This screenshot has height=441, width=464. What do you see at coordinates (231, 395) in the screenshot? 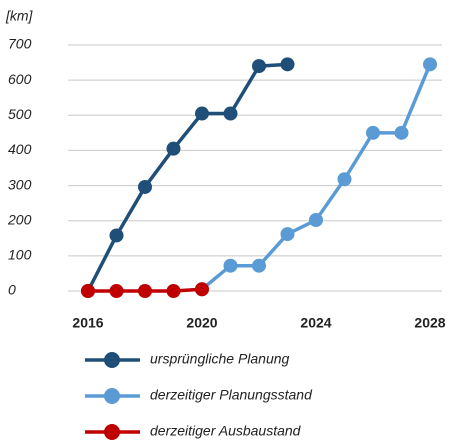
I see `legend-label: derzeitiger Planungsstand` at bounding box center [231, 395].